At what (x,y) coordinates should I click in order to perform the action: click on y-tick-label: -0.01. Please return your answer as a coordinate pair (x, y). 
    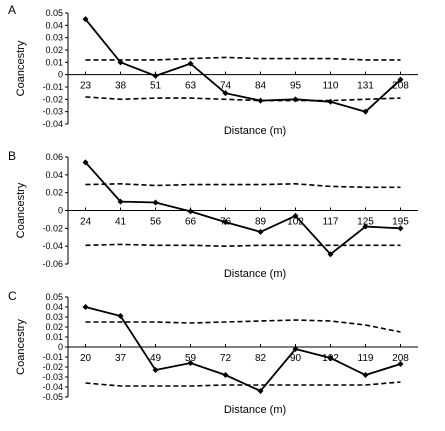
    Looking at the image, I should click on (52, 357).